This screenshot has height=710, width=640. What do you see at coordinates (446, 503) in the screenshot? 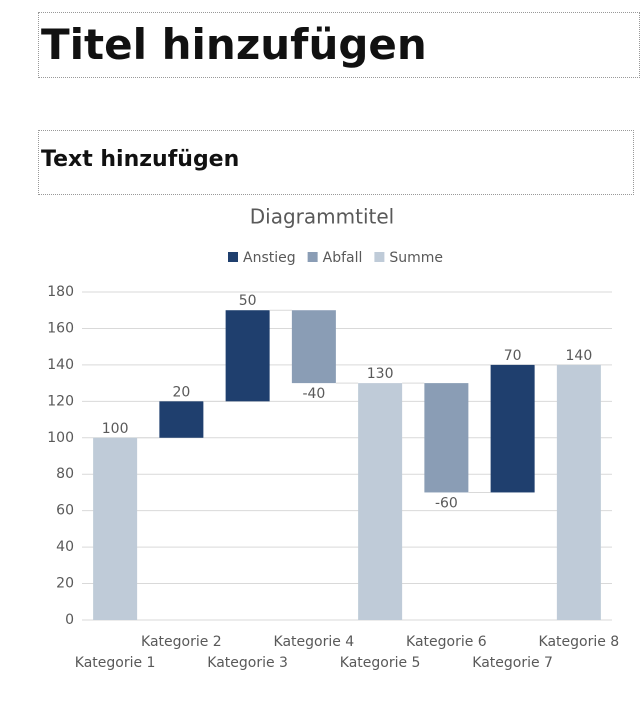
I see `data-label: -60` at bounding box center [446, 503].